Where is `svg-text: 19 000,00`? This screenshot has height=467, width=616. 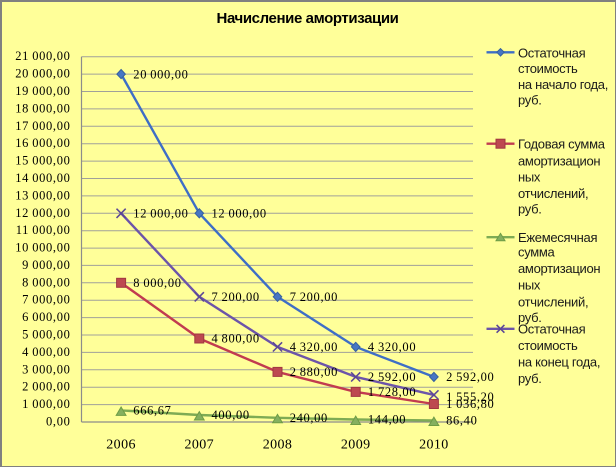 svg-text: 19 000,00 is located at coordinates (42, 91).